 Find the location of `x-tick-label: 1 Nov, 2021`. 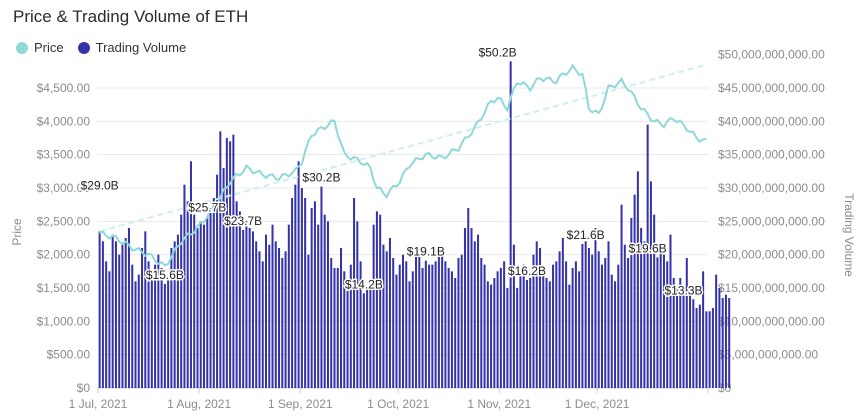

x-tick-label: 1 Nov, 2021 is located at coordinates (499, 404).